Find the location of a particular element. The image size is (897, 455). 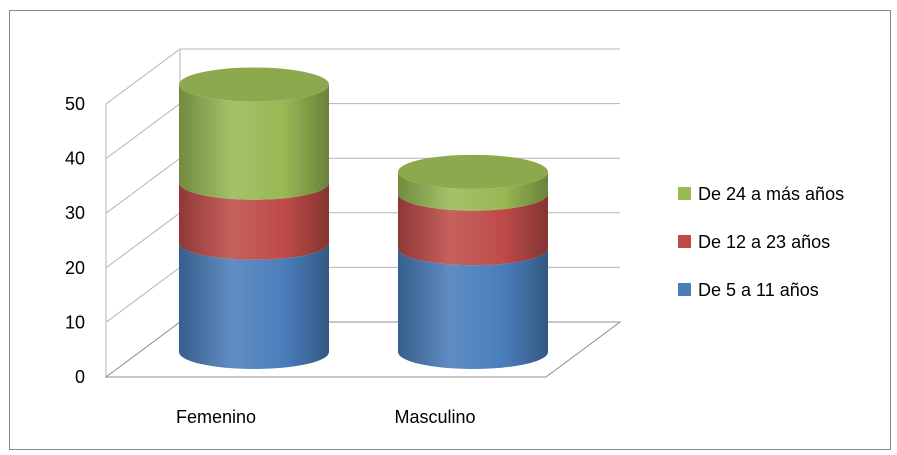

legend-label: De 12 a 23 años is located at coordinates (764, 242).